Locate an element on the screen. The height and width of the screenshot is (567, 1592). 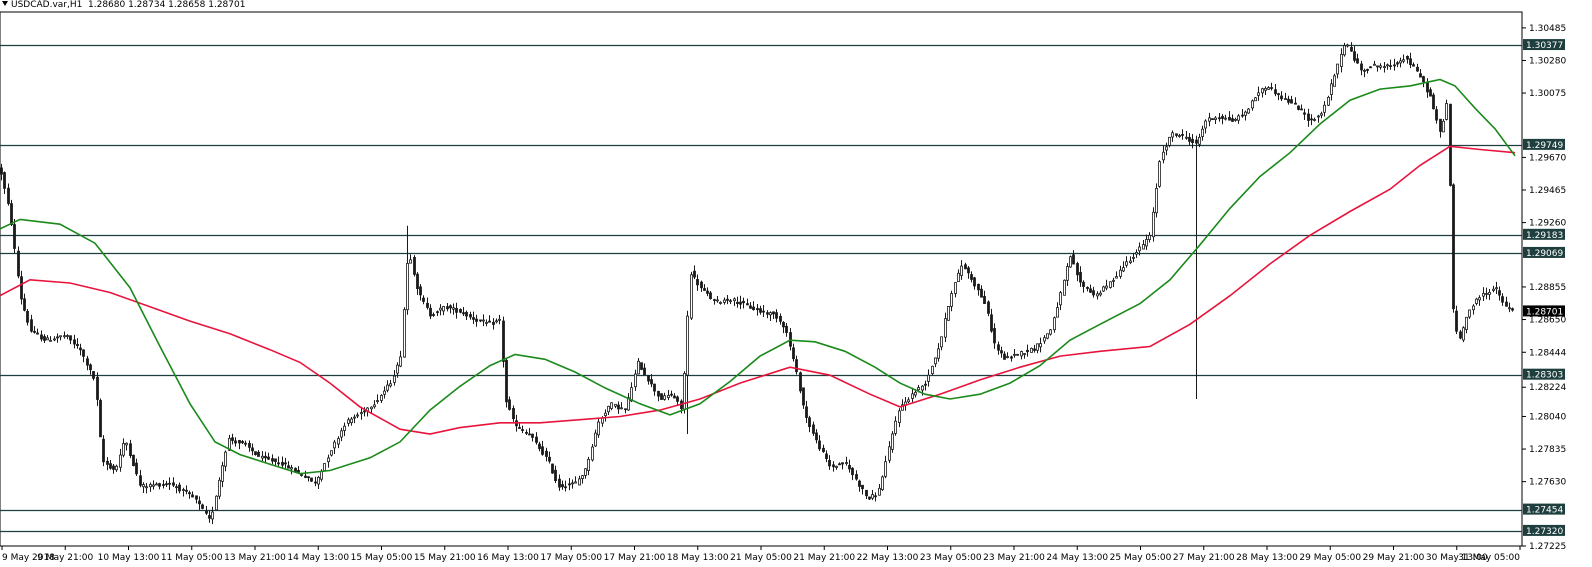
time-tick-label: 23 May 05:00 is located at coordinates (951, 558).